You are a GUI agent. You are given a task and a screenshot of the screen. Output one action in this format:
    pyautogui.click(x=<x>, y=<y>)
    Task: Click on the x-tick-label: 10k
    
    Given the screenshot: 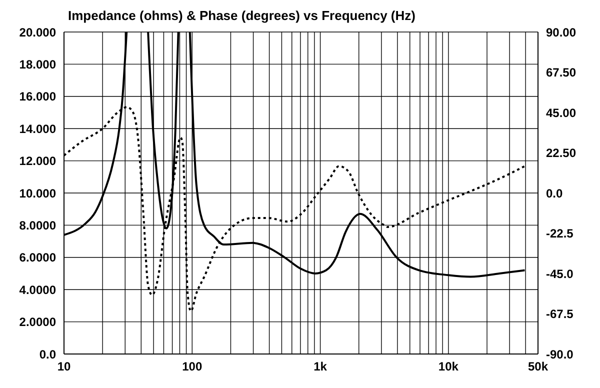 What is the action you would take?
    pyautogui.click(x=448, y=367)
    